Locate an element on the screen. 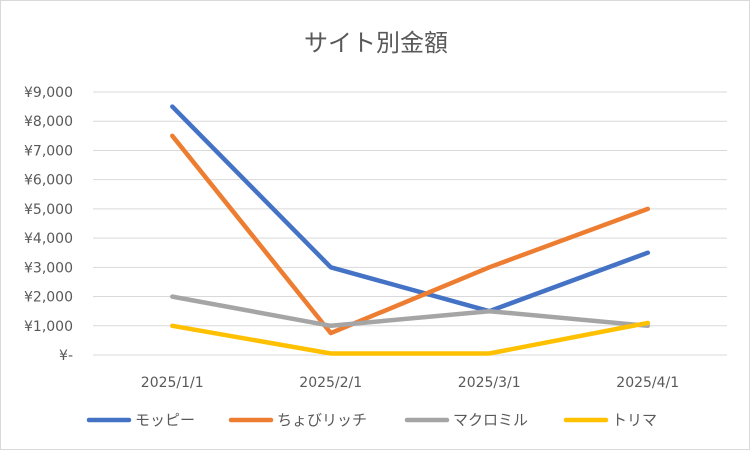 The image size is (752, 455). legend-label: マクロミル is located at coordinates (490, 420).